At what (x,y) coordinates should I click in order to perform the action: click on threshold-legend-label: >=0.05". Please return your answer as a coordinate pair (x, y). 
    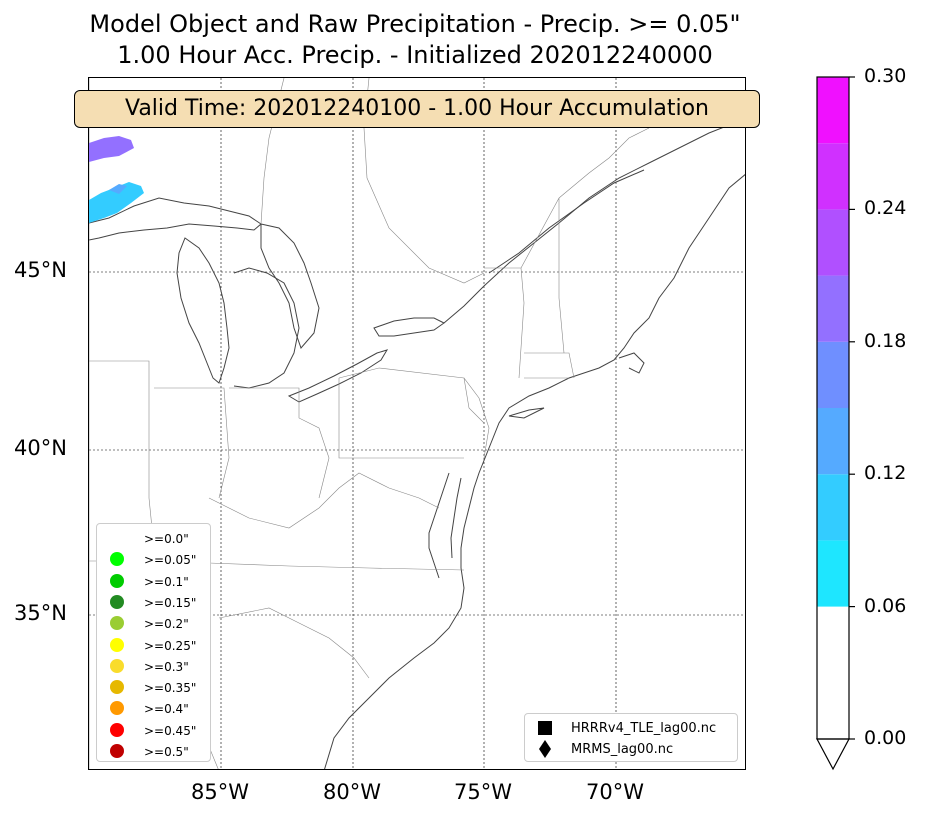
    Looking at the image, I should click on (170, 560).